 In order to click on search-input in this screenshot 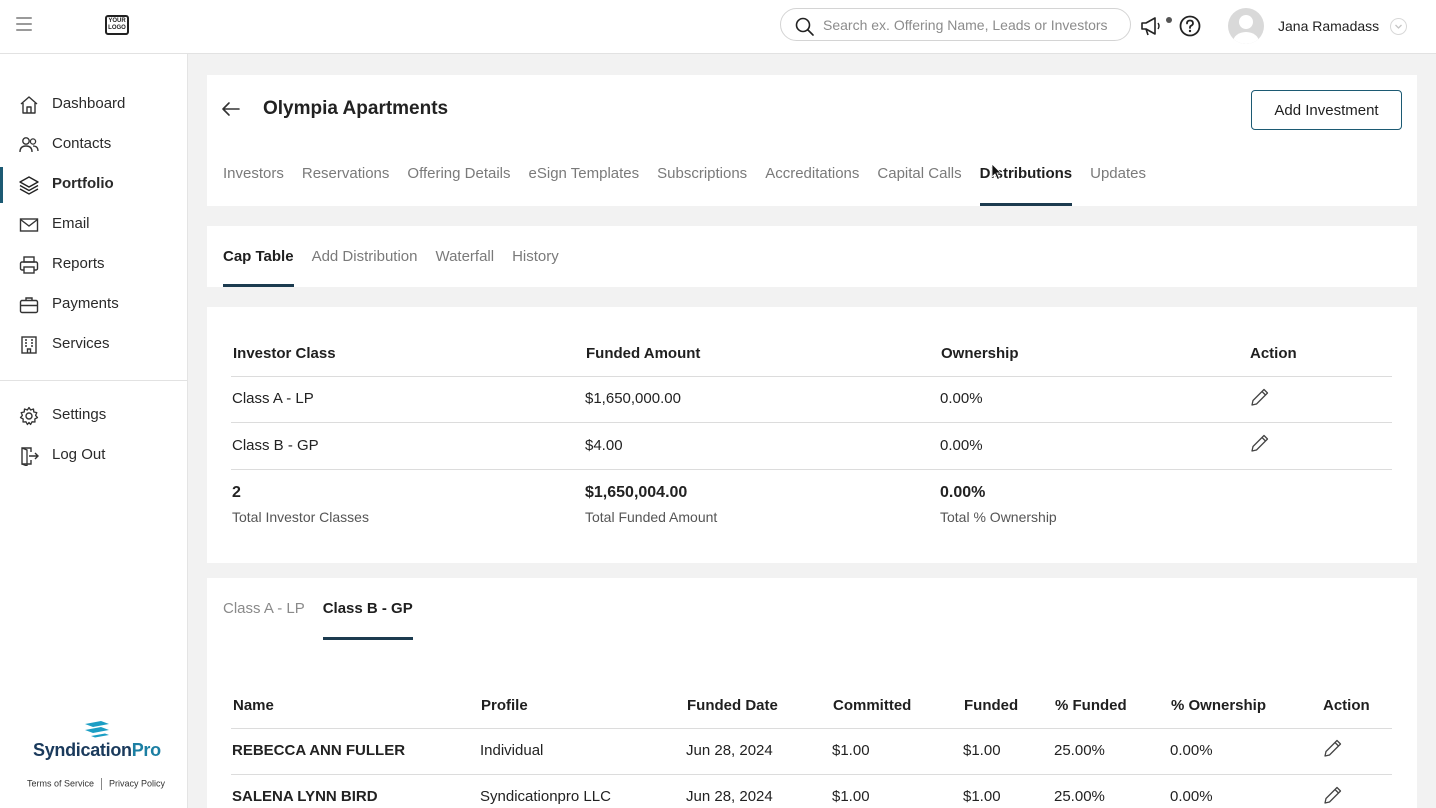, I will do `click(973, 25)`.